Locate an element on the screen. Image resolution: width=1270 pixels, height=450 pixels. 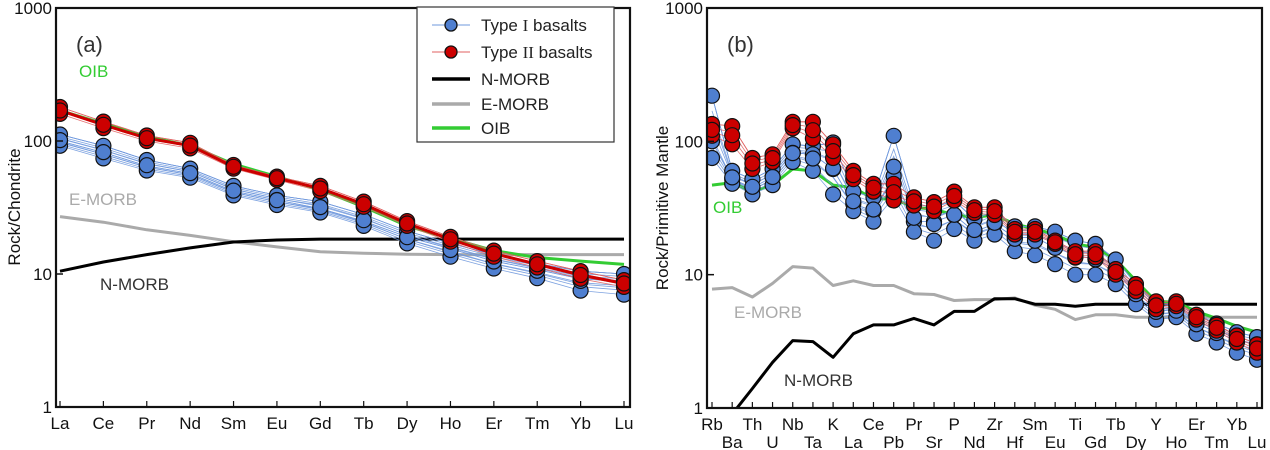
panel-a-x-tick-label: Ho is located at coordinates (451, 423).